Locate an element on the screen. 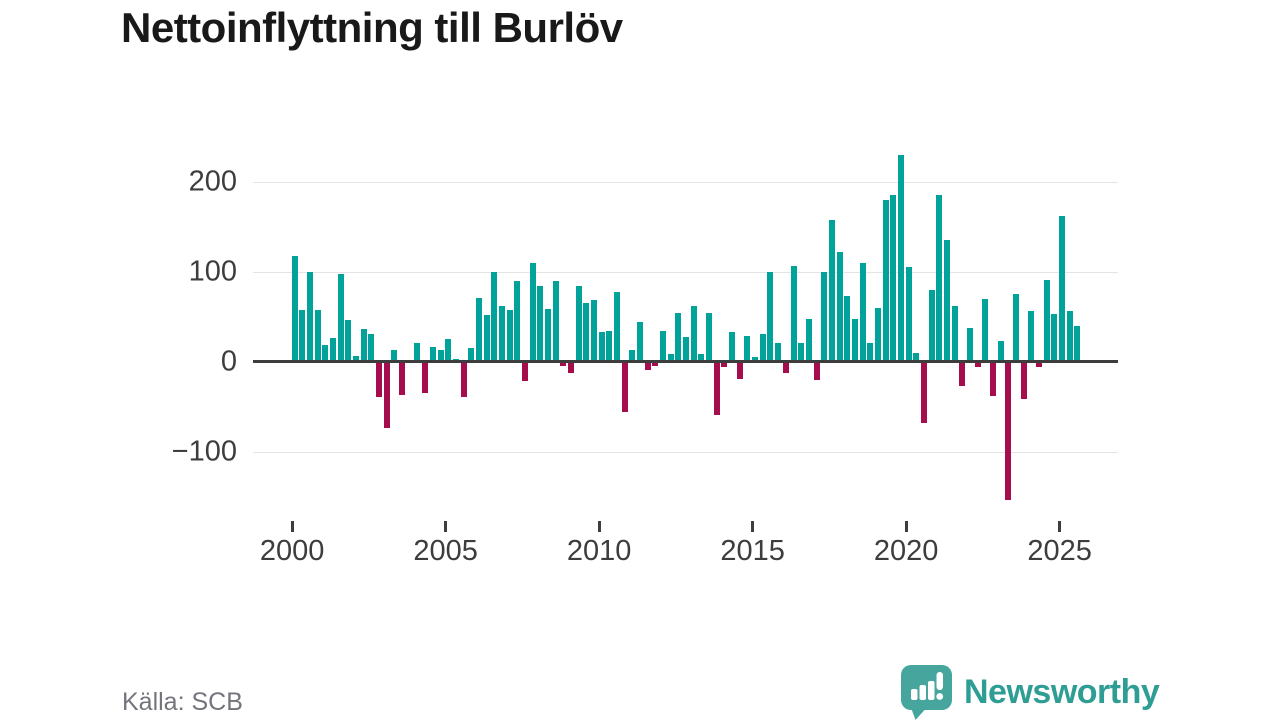 This screenshot has height=720, width=1280. x-axis-label-2015: 2015 is located at coordinates (752, 551).